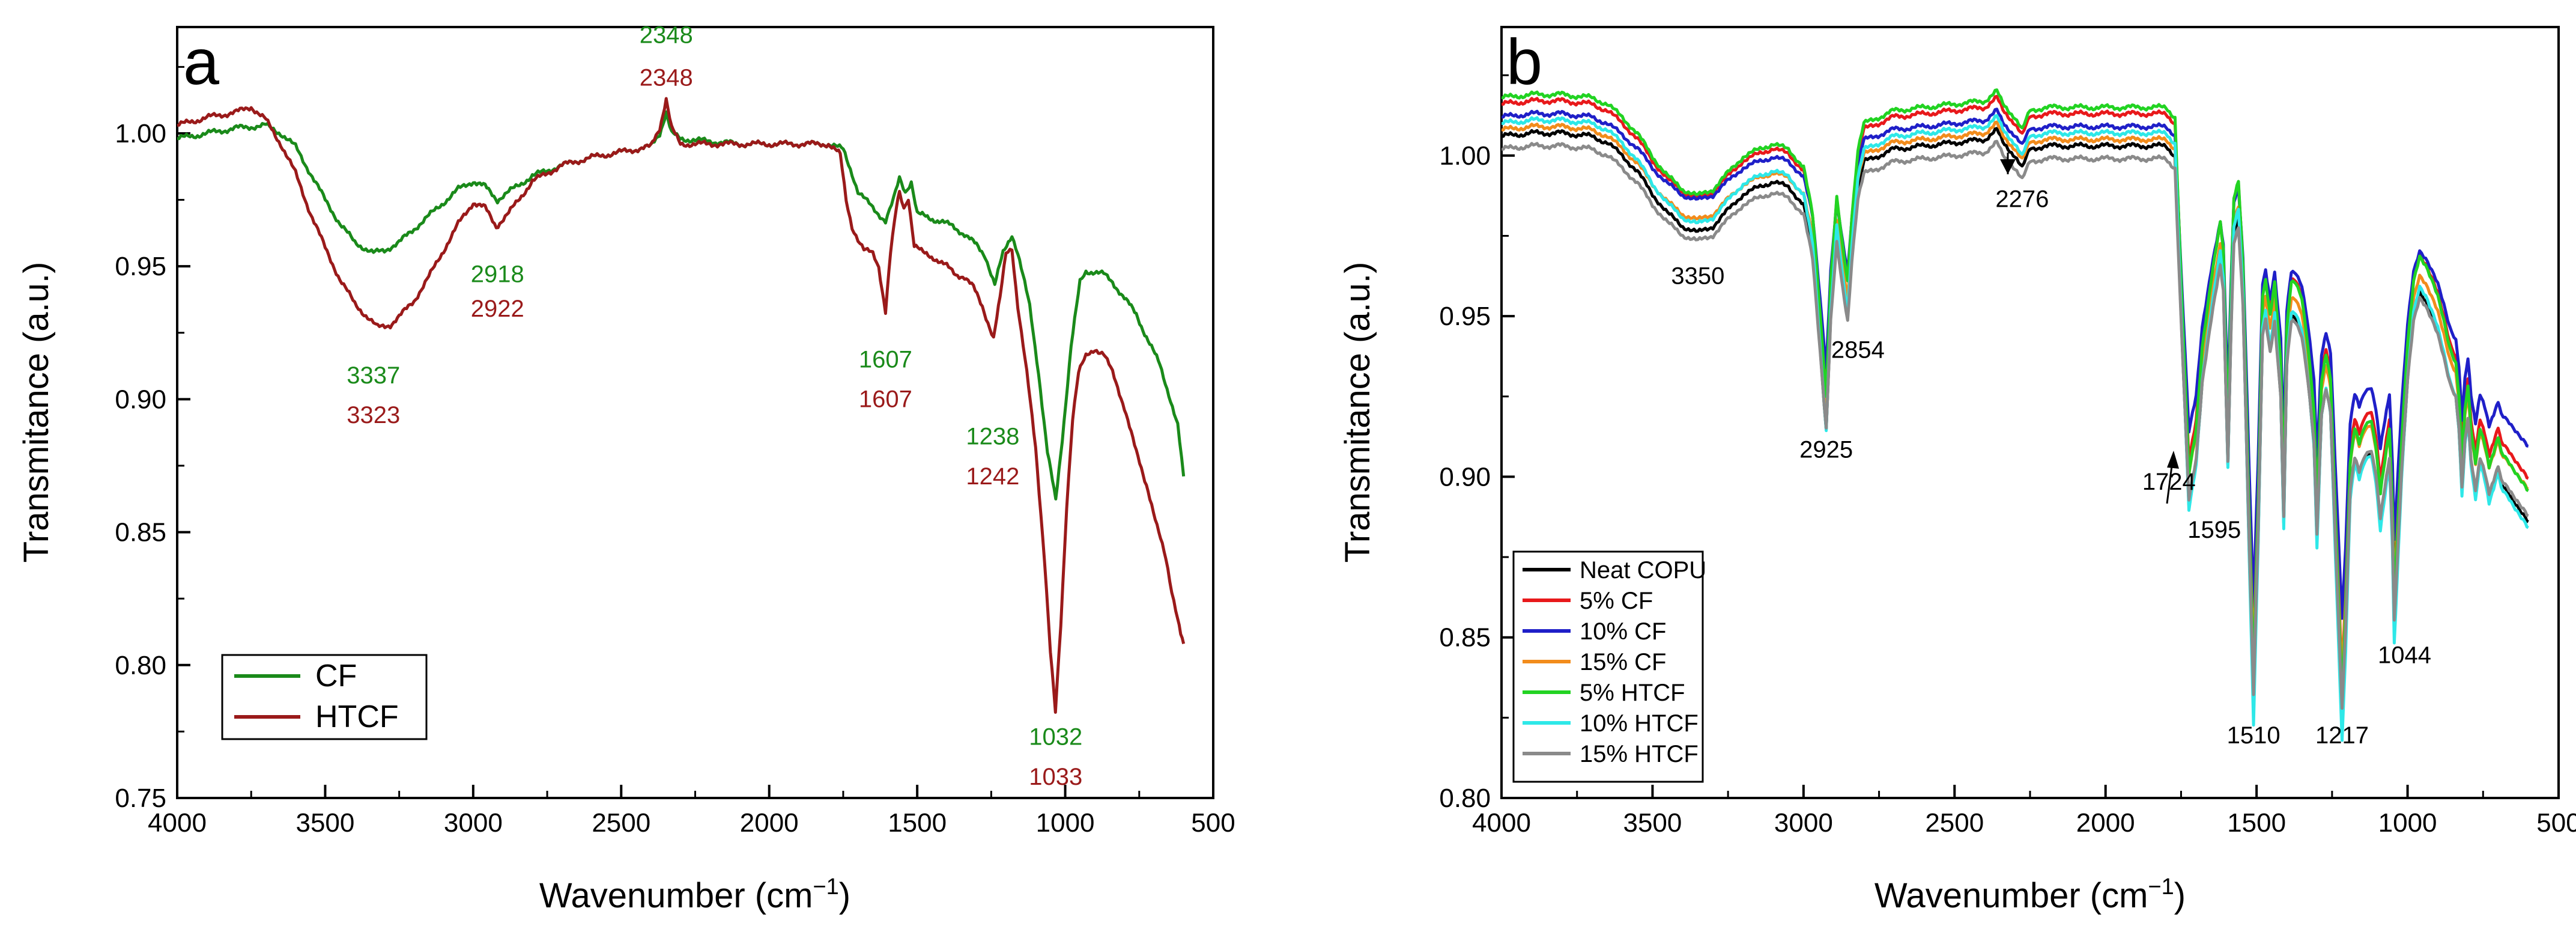  What do you see at coordinates (373, 375) in the screenshot?
I see `panel-a-annotation-3337: 3337` at bounding box center [373, 375].